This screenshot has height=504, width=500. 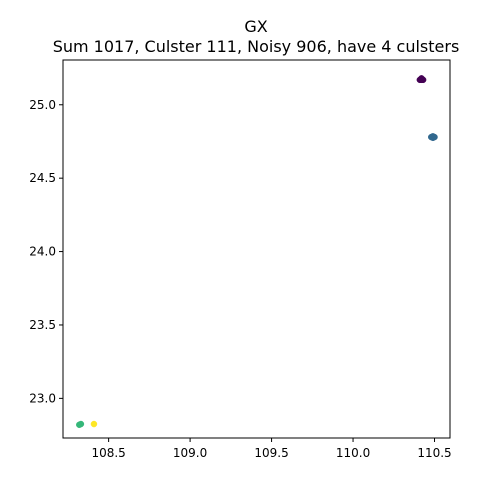 What do you see at coordinates (42, 325) in the screenshot?
I see `y-tick-label: 23.5` at bounding box center [42, 325].